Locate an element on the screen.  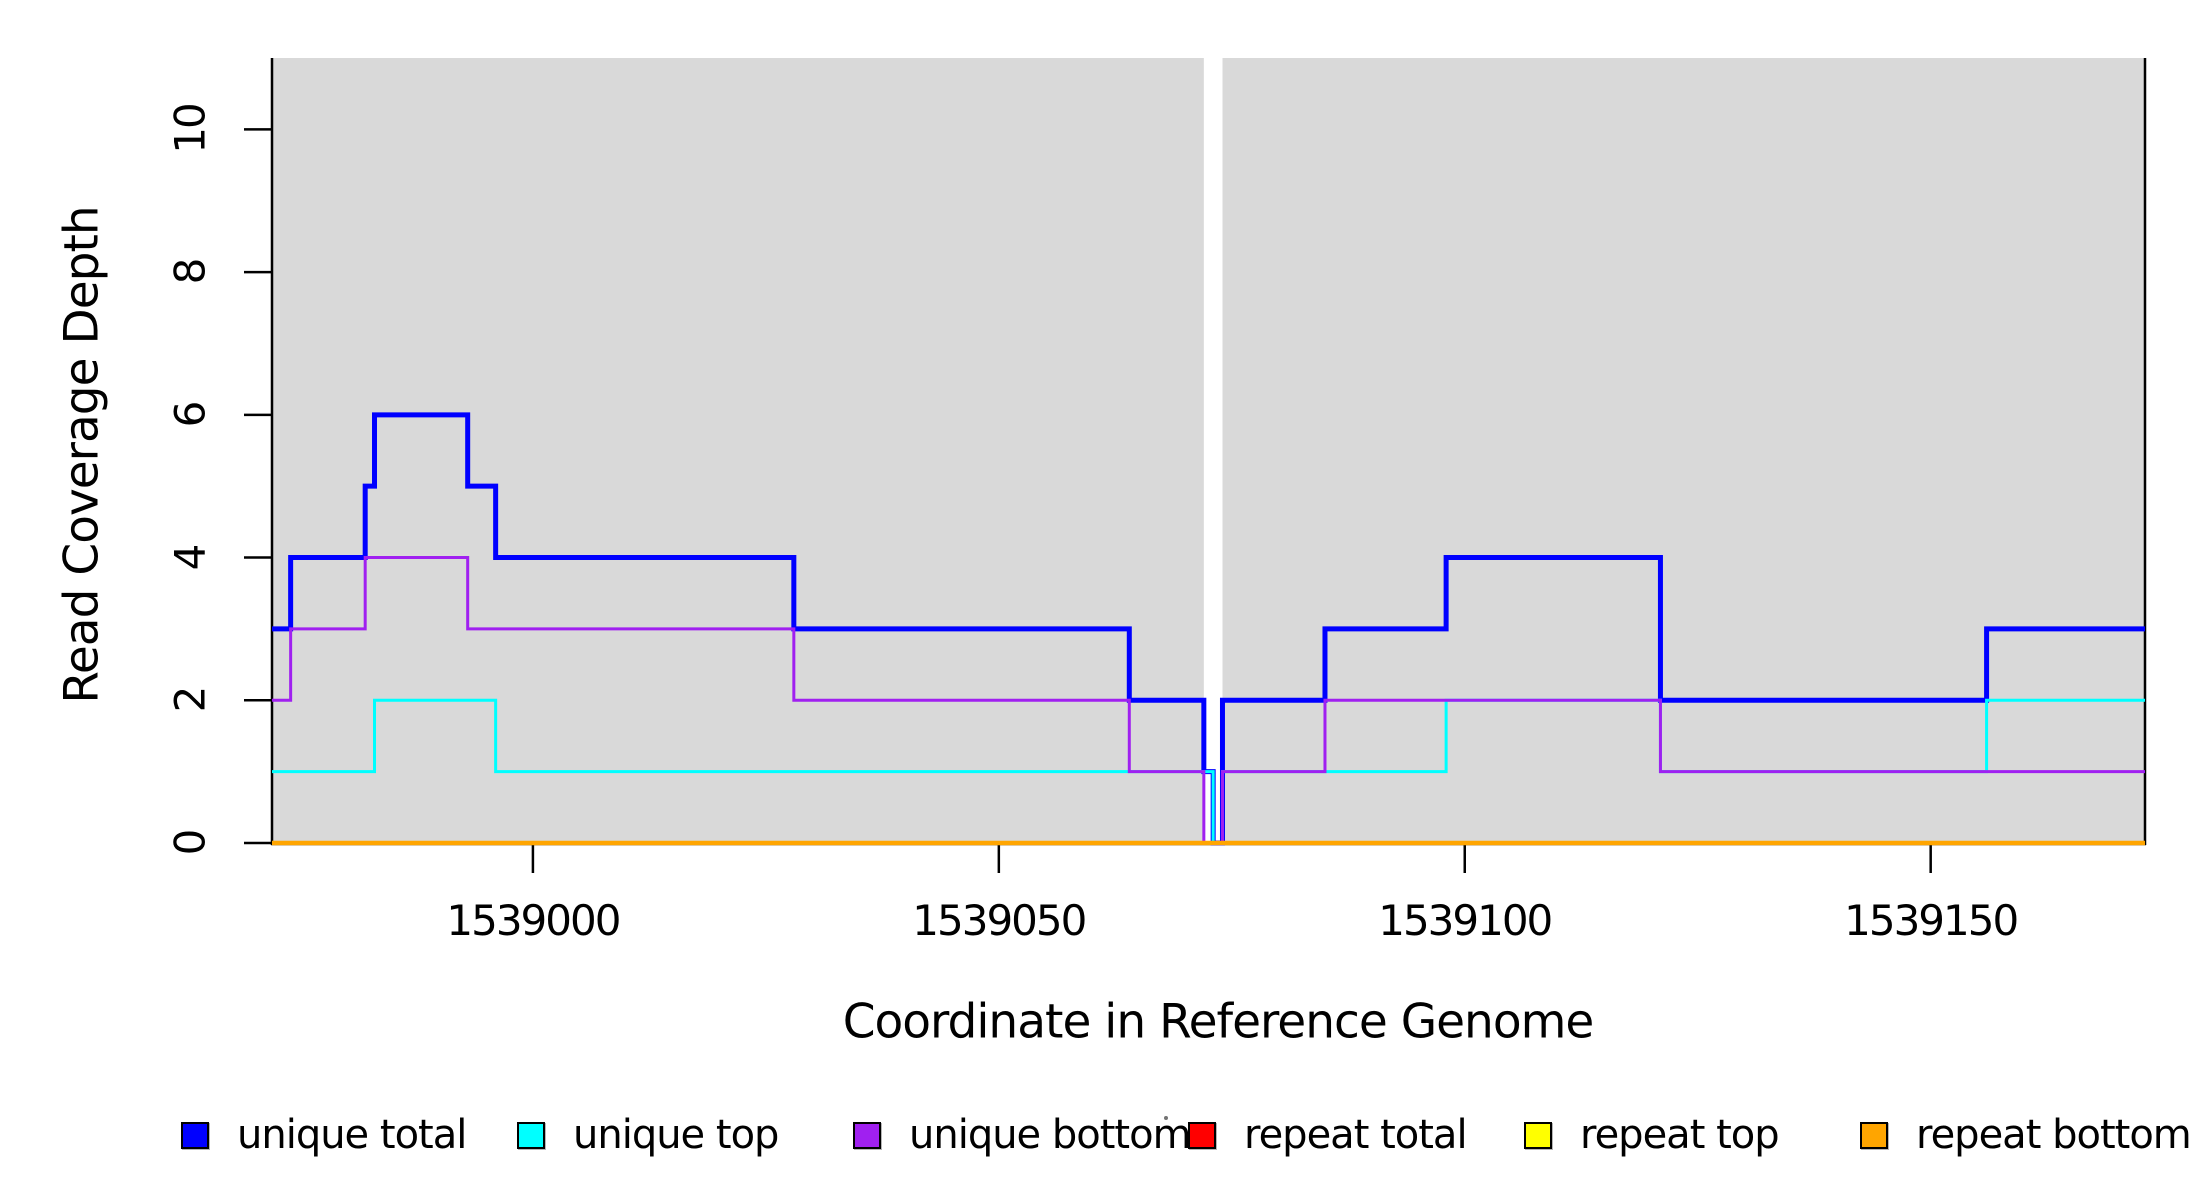
y-axis-title: Read Coverage Depth is located at coordinates (82, 455).